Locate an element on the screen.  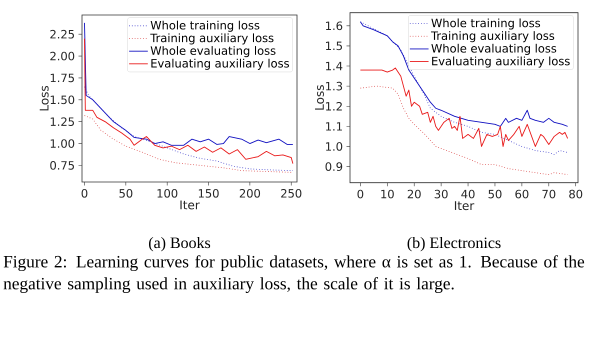
x-tick-label: 10 is located at coordinates (387, 194).